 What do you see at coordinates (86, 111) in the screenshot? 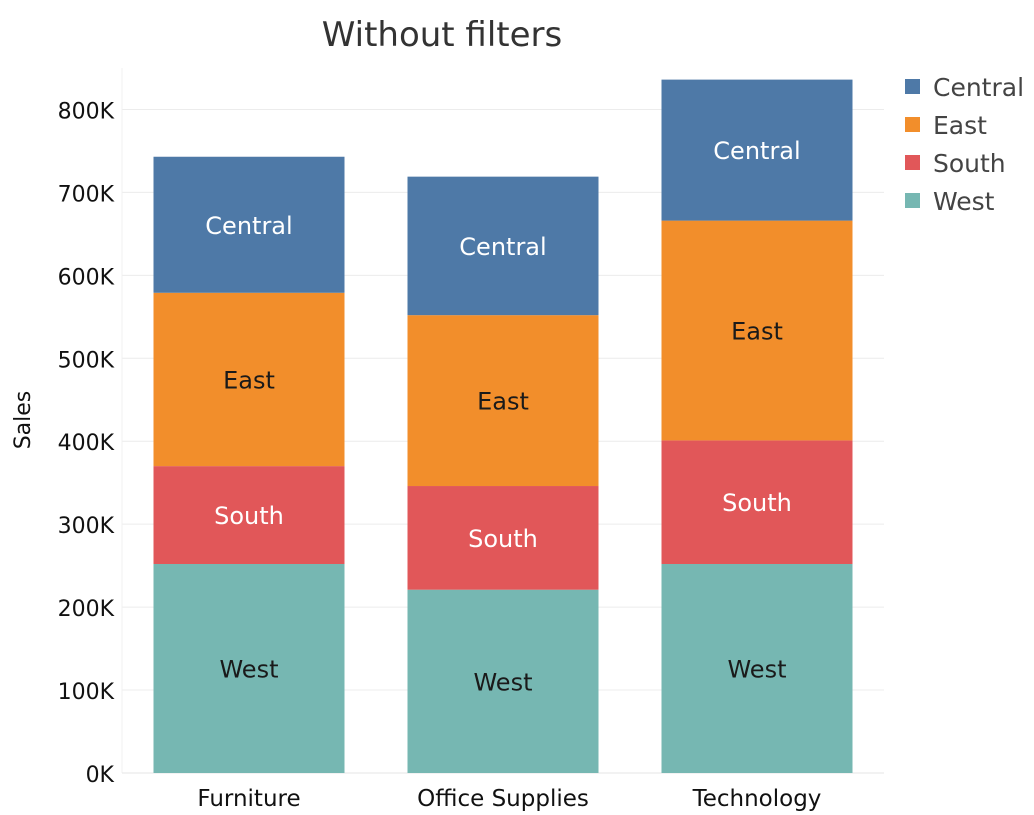
I see `y-tick-label: 800K` at bounding box center [86, 111].